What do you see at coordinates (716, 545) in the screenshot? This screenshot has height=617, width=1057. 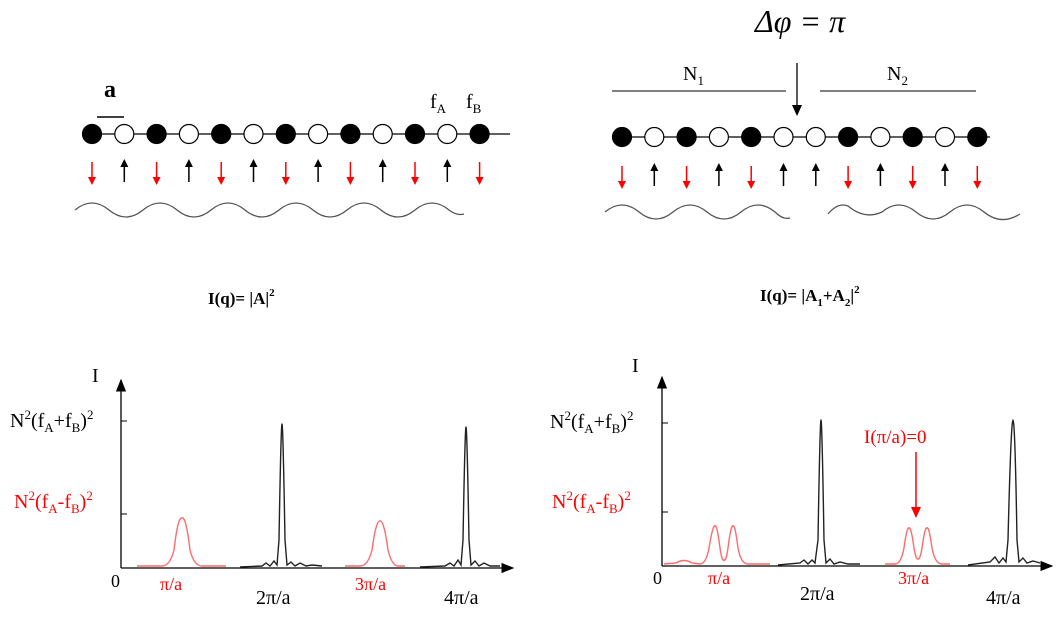 I see `right-red-double-peak-pi` at bounding box center [716, 545].